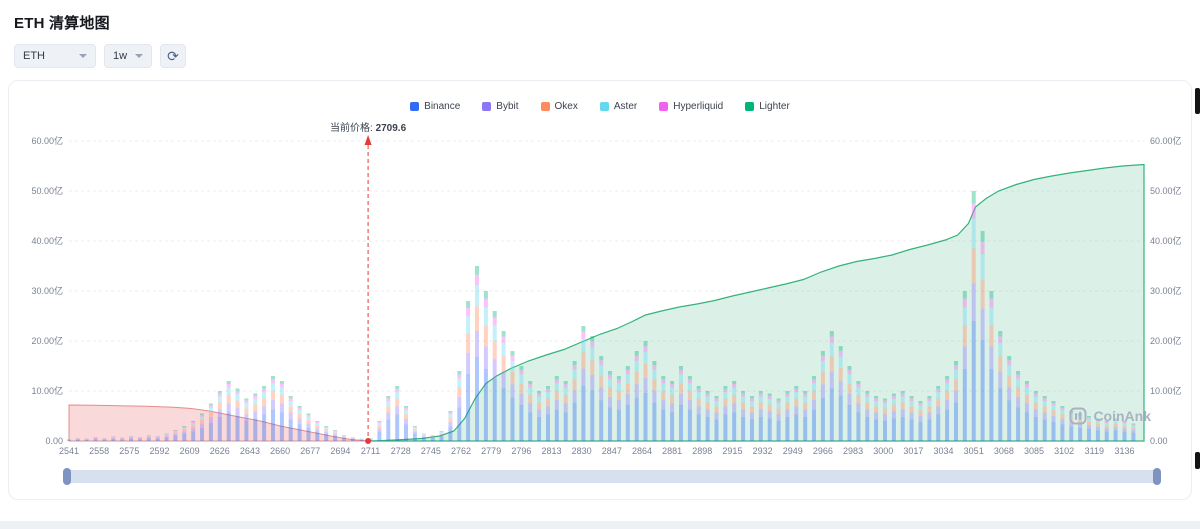 This screenshot has height=529, width=1200. I want to click on interval-select: 1w, so click(128, 56).